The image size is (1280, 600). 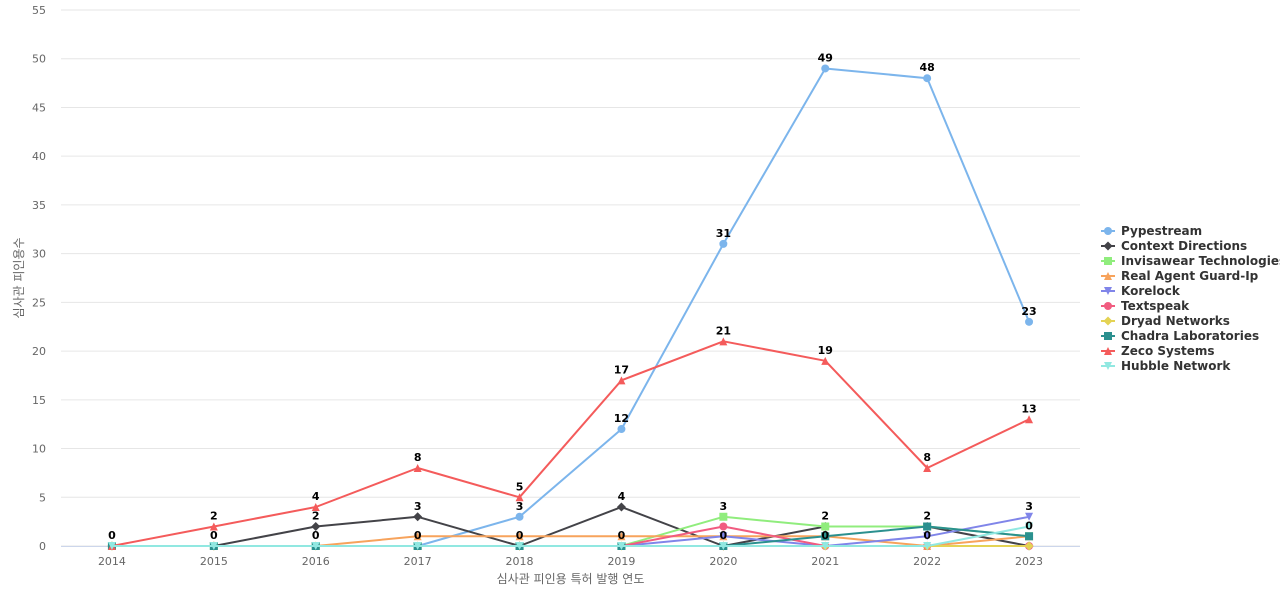 I want to click on data-label: 23, so click(x=1028, y=311).